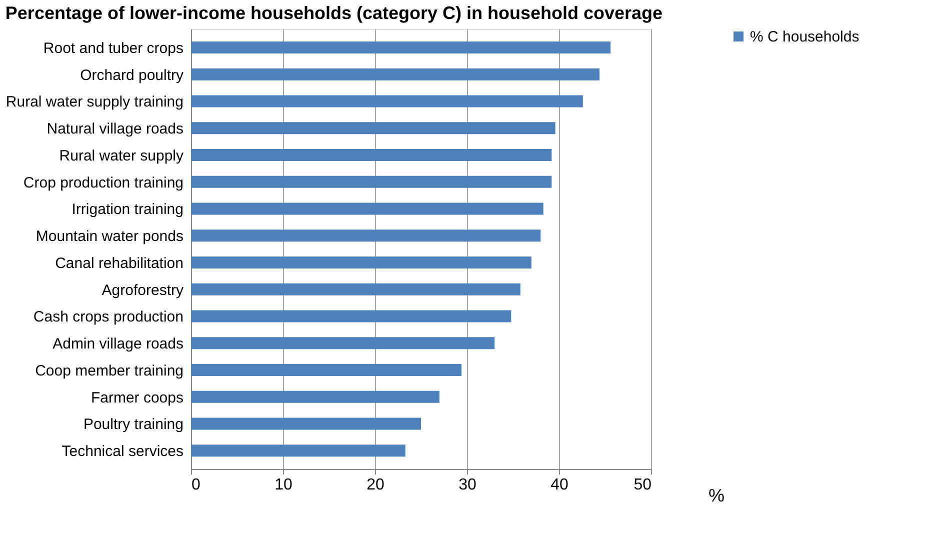  What do you see at coordinates (375, 485) in the screenshot?
I see `x-tick-label: 20` at bounding box center [375, 485].